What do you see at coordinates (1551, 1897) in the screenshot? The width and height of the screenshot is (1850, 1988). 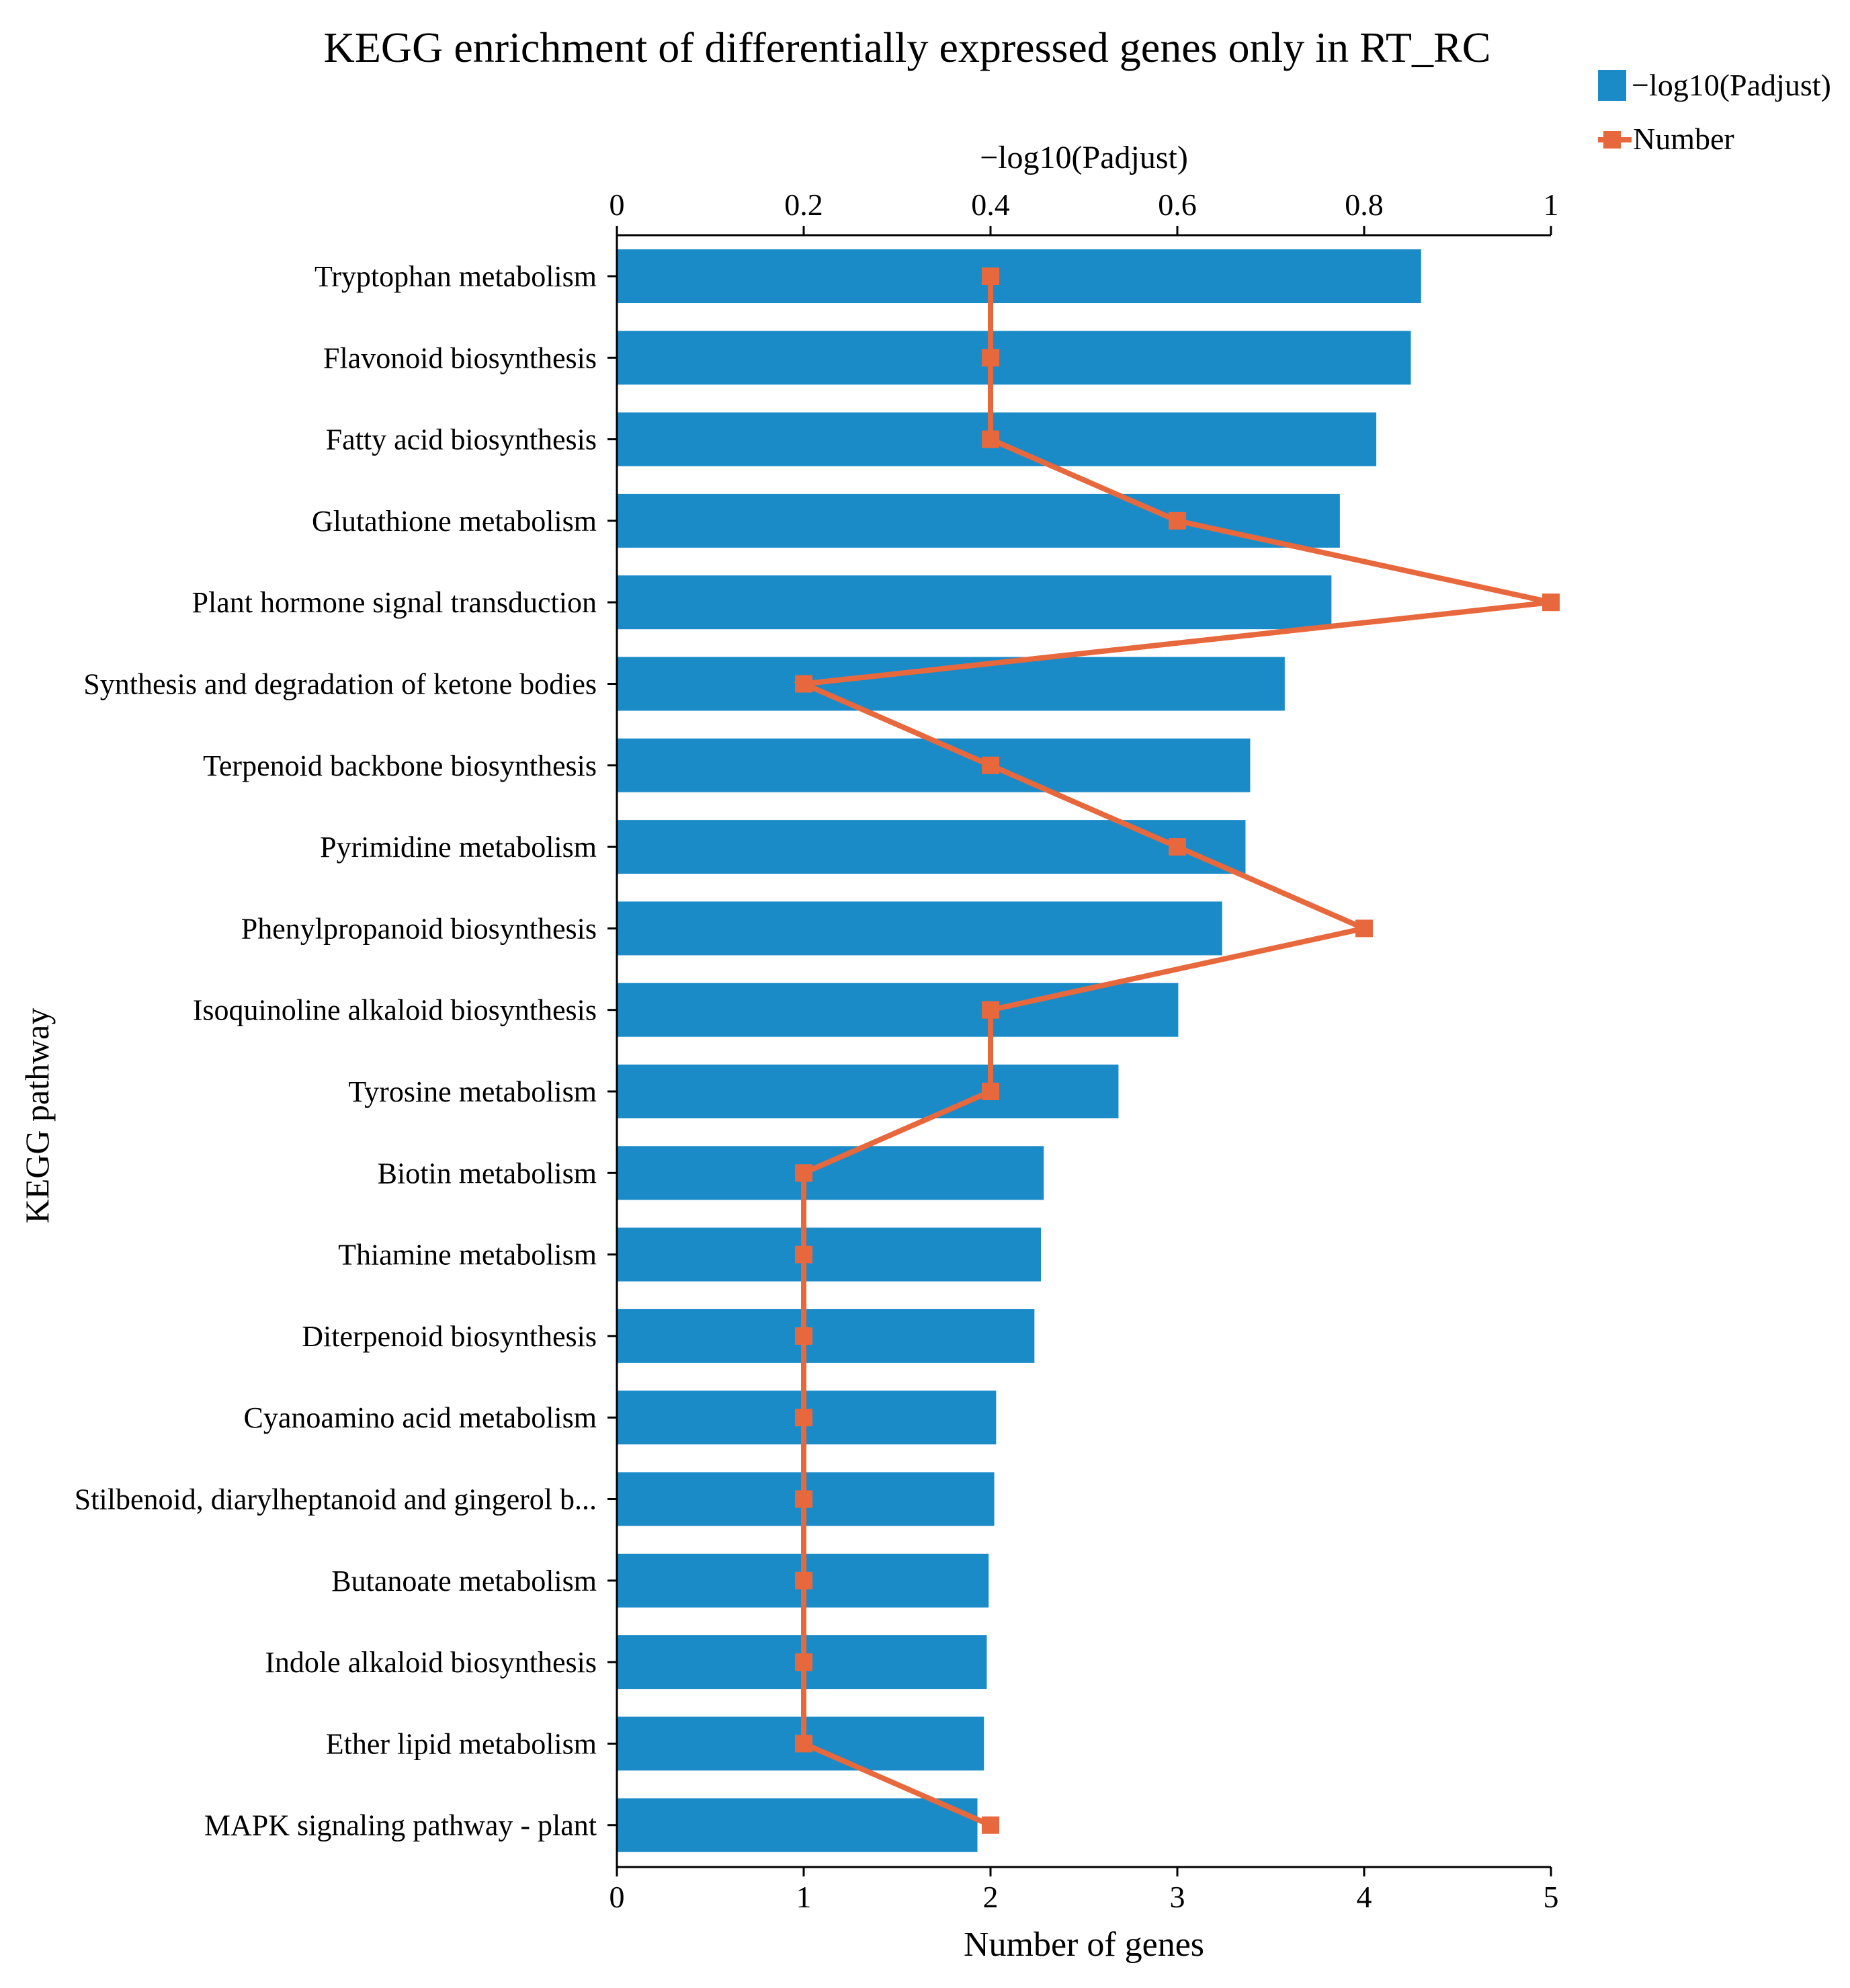 I see `bottom-tick-label-5: 5` at bounding box center [1551, 1897].